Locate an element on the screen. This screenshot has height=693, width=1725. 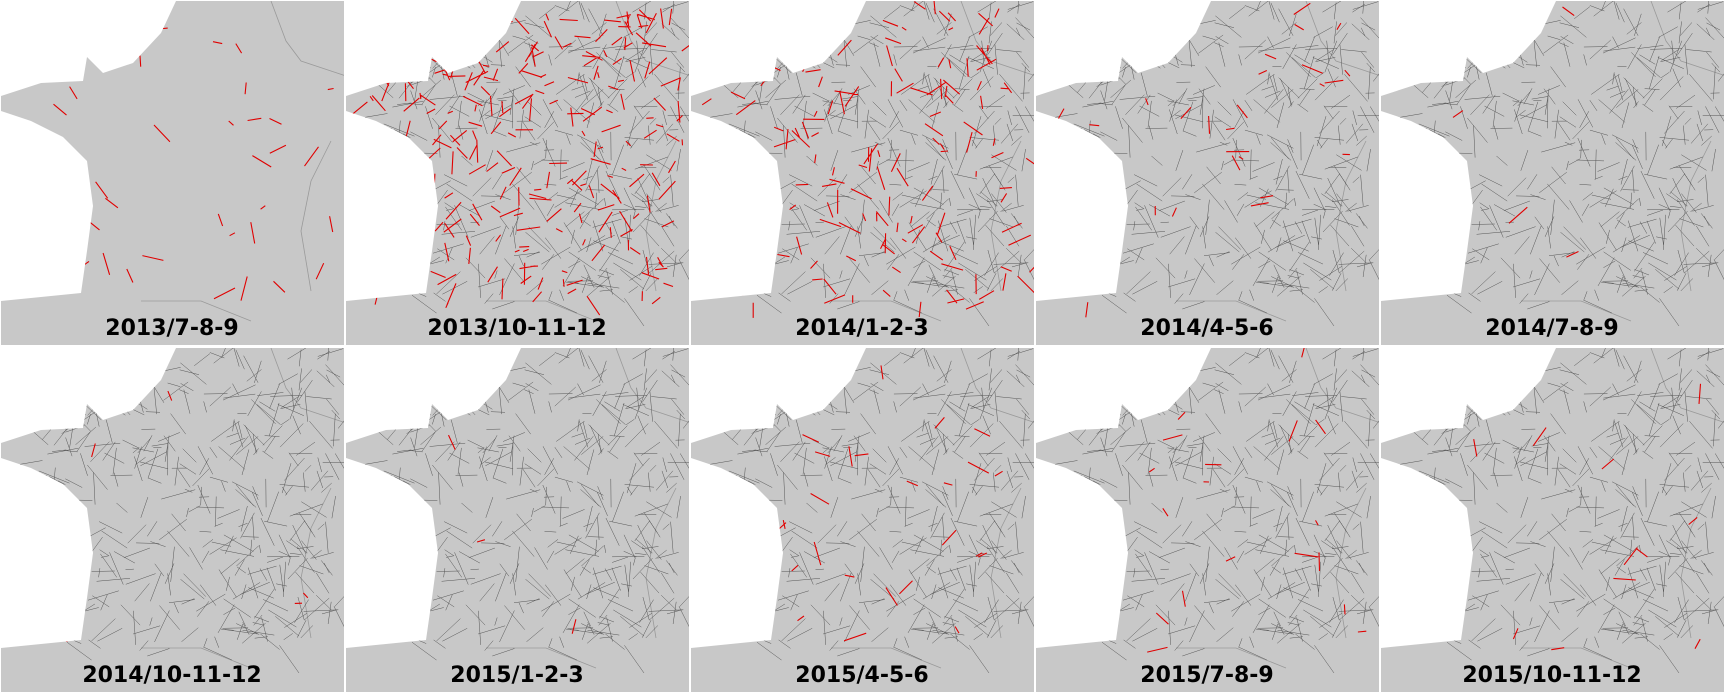
map-panel: 2015/10-11-12 is located at coordinates (1552, 520).